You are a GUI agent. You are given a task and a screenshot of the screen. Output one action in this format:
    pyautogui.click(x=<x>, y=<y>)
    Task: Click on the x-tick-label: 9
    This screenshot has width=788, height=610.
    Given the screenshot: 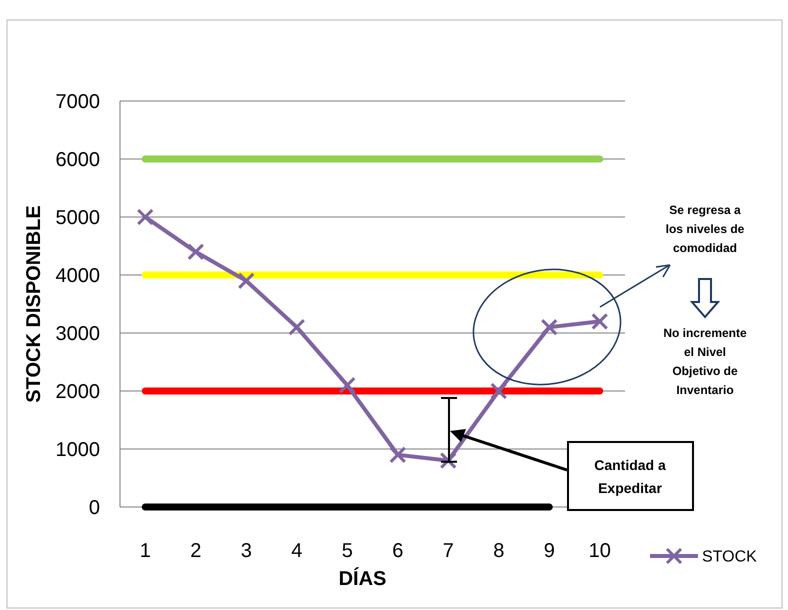 What is the action you would take?
    pyautogui.click(x=549, y=551)
    